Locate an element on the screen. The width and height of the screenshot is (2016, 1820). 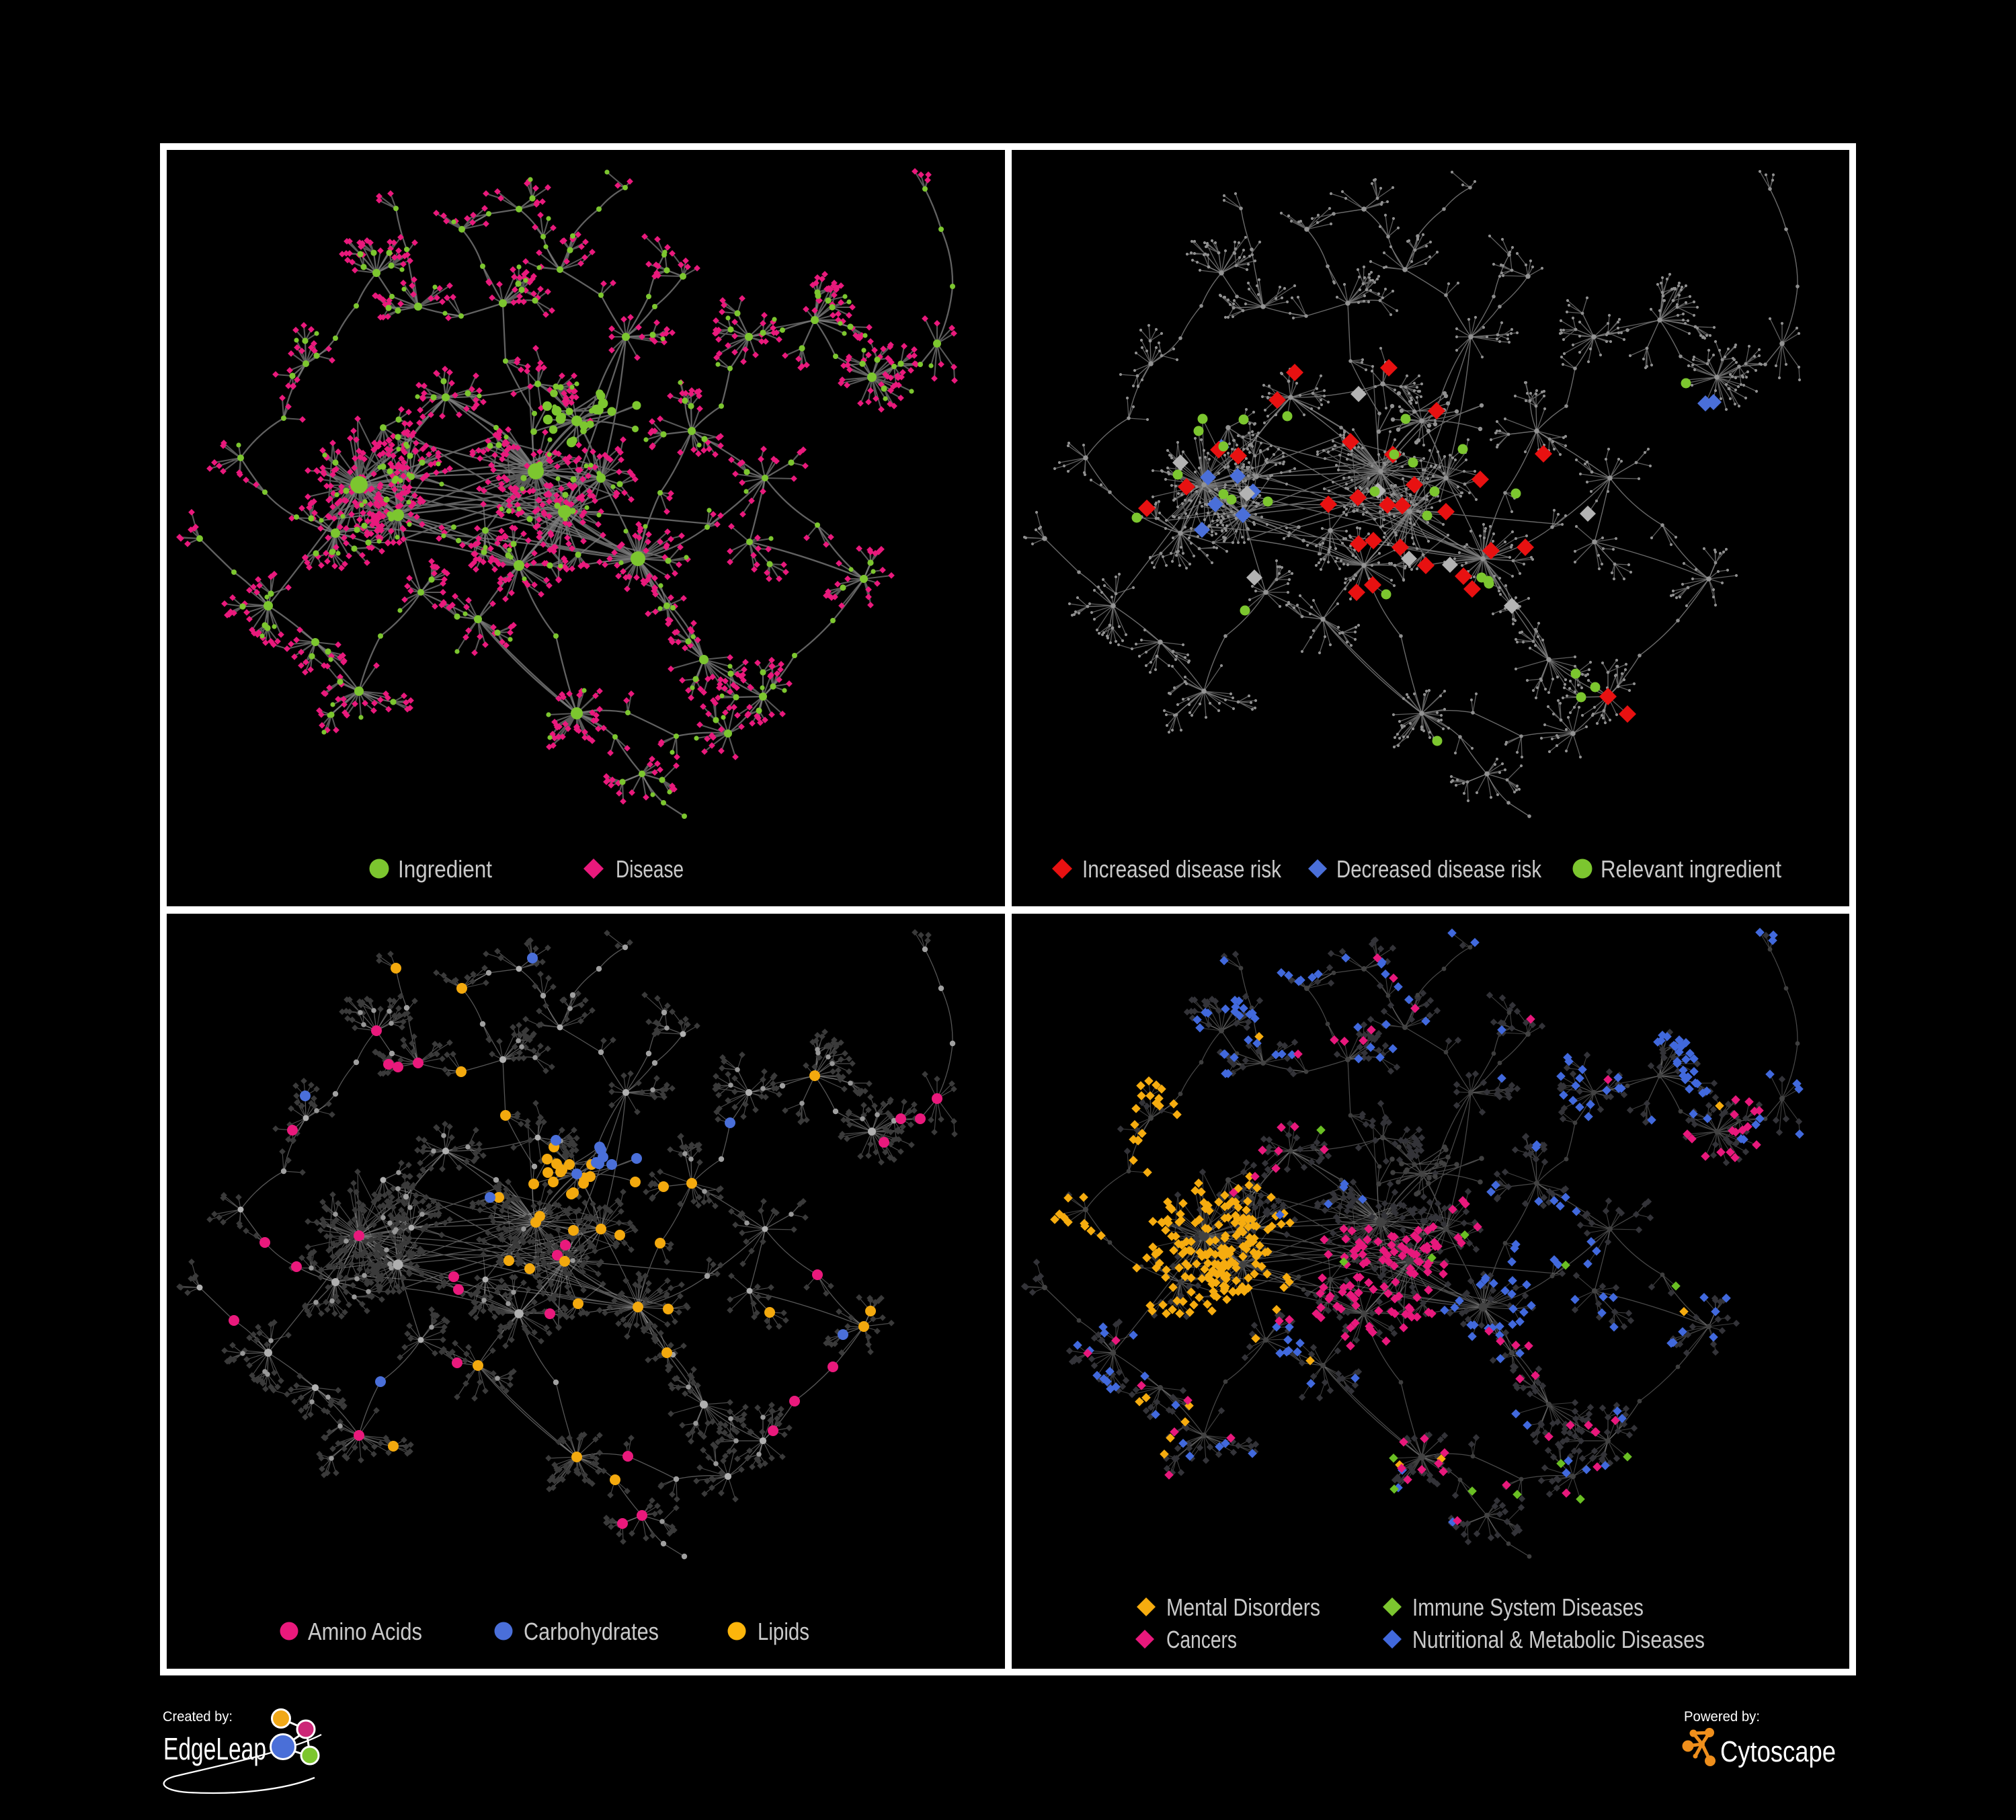
svg-text: EdgeLeap is located at coordinates (214, 1748).